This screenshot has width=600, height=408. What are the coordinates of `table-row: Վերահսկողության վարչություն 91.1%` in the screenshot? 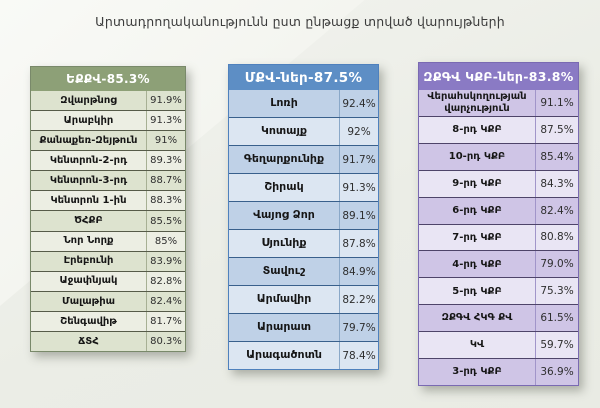 It's located at (498, 103).